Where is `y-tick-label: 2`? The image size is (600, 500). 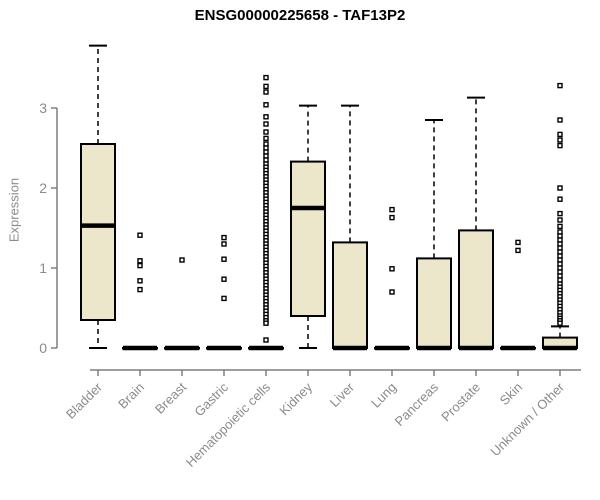
y-tick-label: 2 is located at coordinates (43, 188).